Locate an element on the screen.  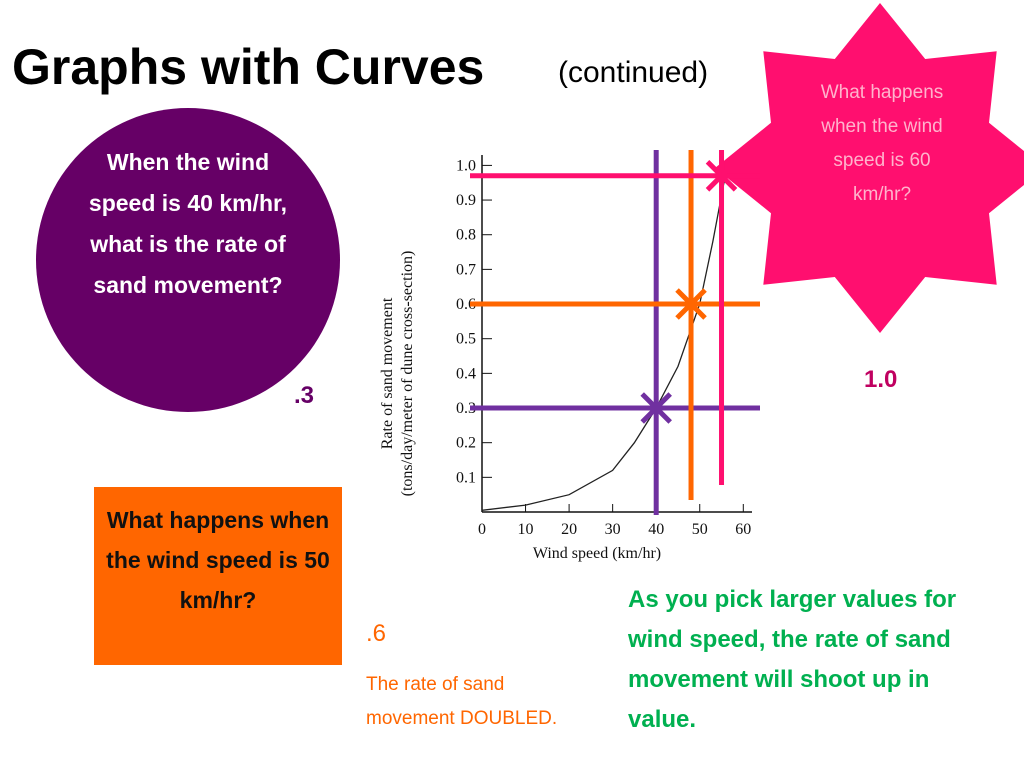
y-axis-label: Rate of sand movement is located at coordinates (387, 373).